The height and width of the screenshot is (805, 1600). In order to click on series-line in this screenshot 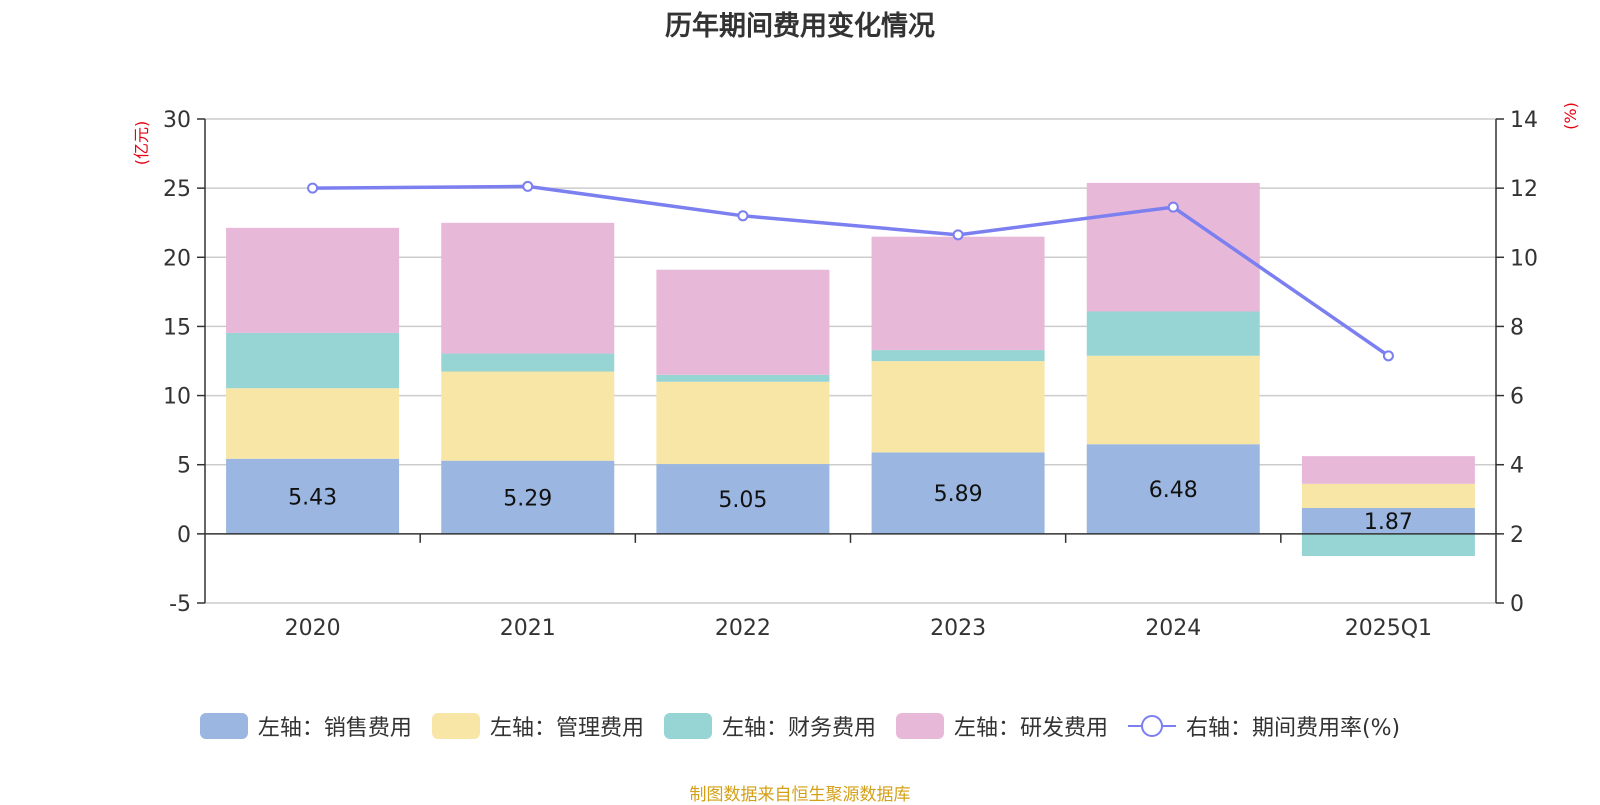, I will do `click(851, 271)`.